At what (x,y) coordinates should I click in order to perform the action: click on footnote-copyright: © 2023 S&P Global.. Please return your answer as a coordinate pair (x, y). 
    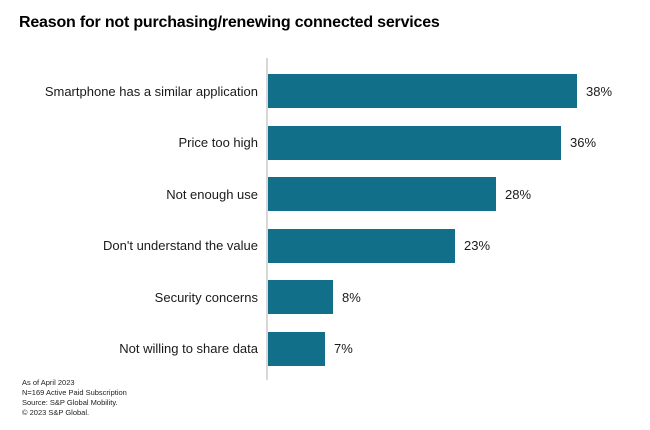
    Looking at the image, I should click on (56, 412).